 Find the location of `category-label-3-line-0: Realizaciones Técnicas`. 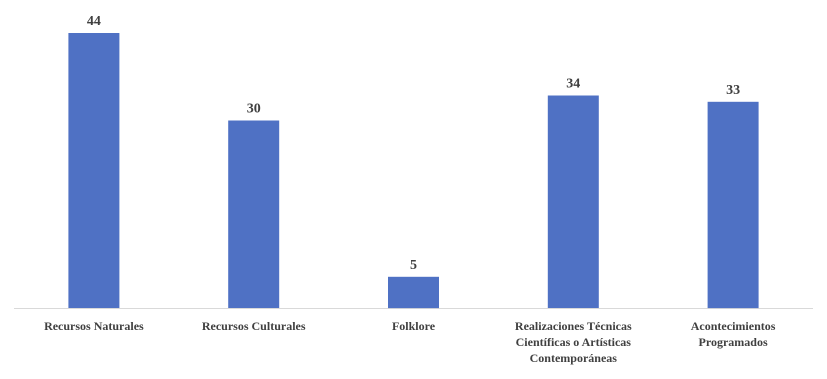

category-label-3-line-0: Realizaciones Técnicas is located at coordinates (573, 326).